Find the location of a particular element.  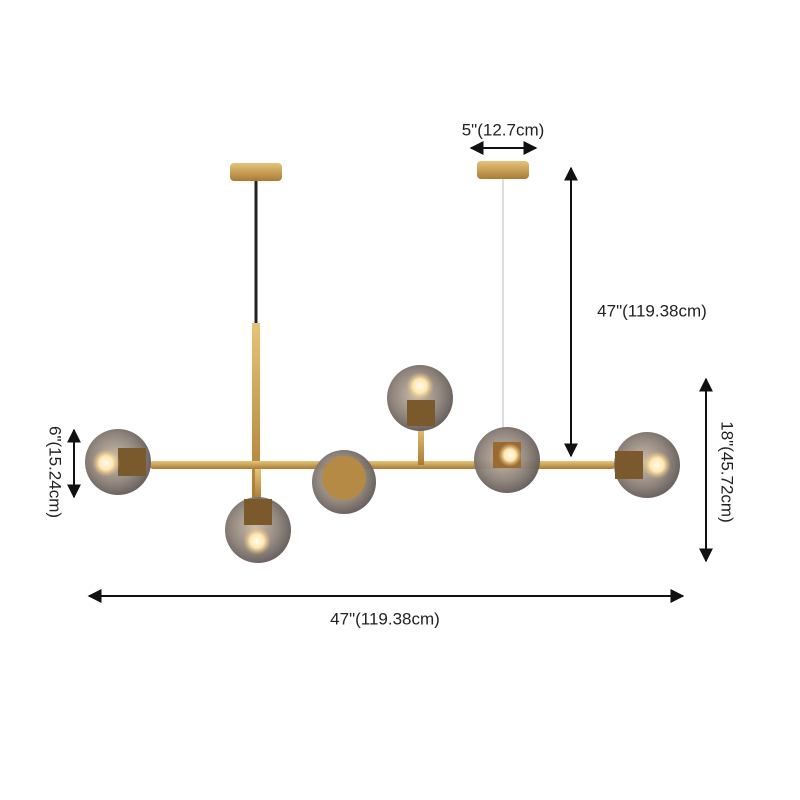

drop-length-label: 47"(119.38cm) is located at coordinates (652, 310).